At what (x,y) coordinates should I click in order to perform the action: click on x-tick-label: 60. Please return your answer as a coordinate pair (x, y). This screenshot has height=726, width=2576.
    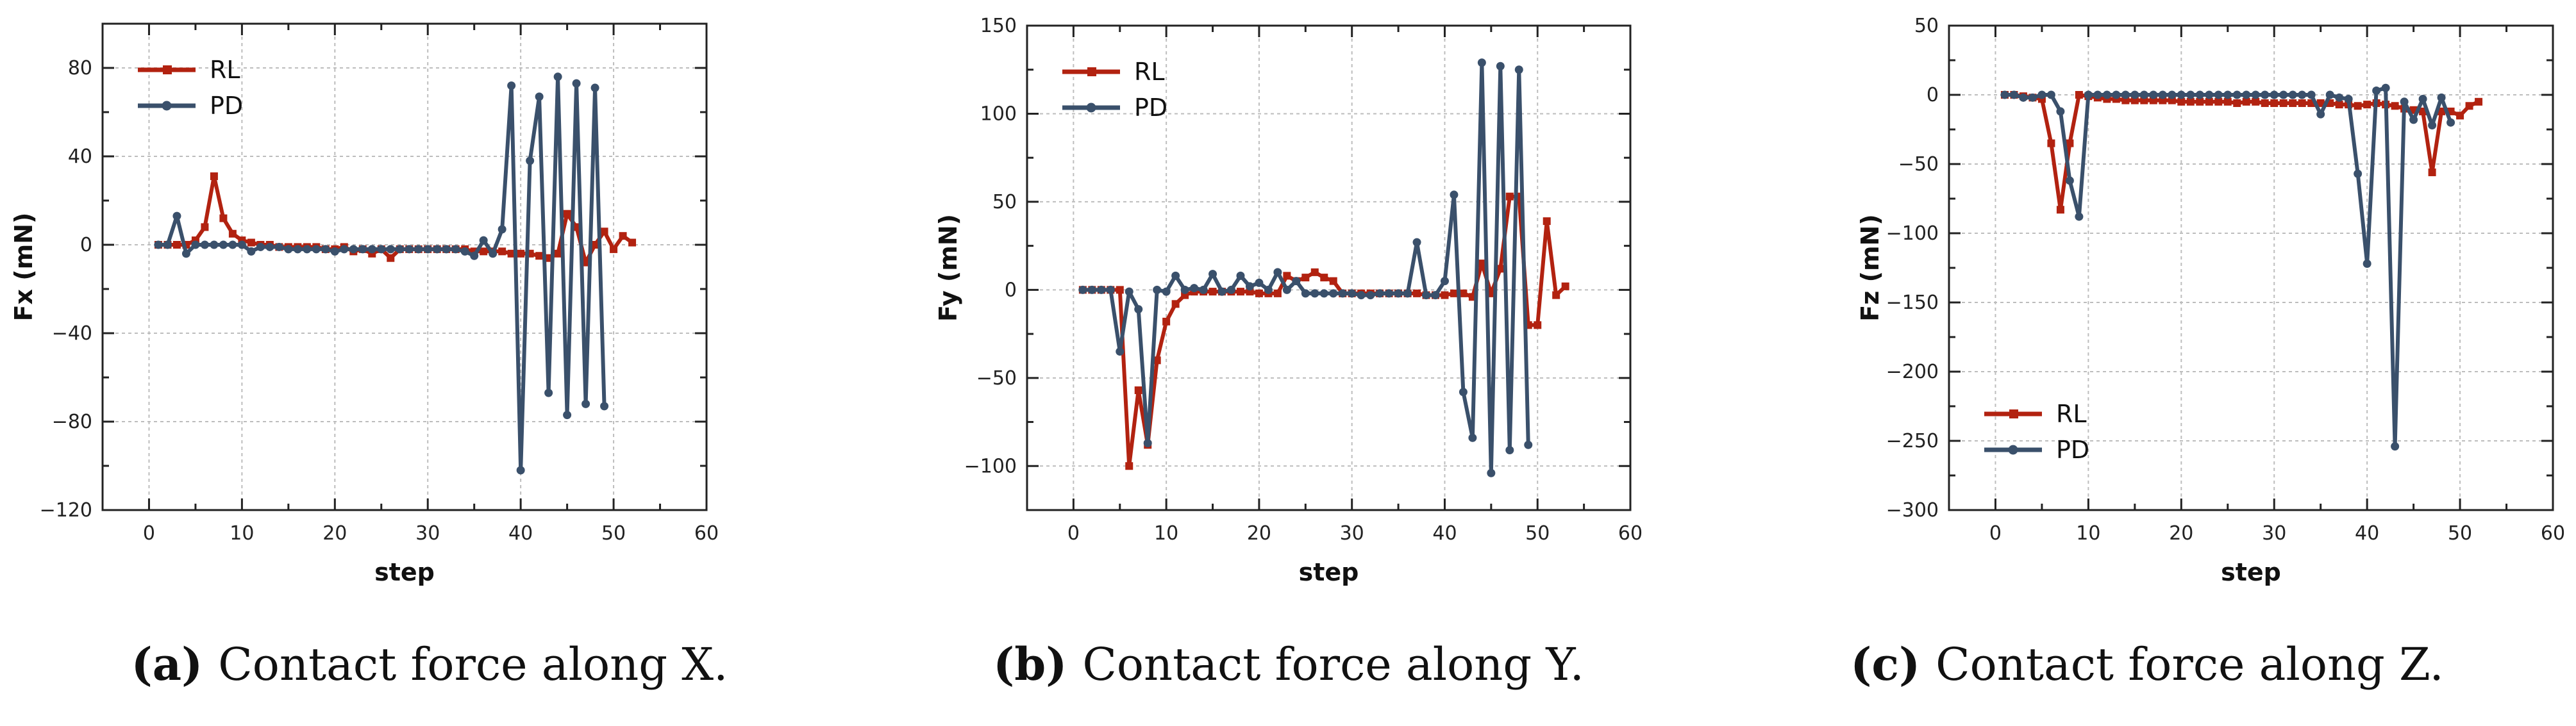
    Looking at the image, I should click on (2553, 533).